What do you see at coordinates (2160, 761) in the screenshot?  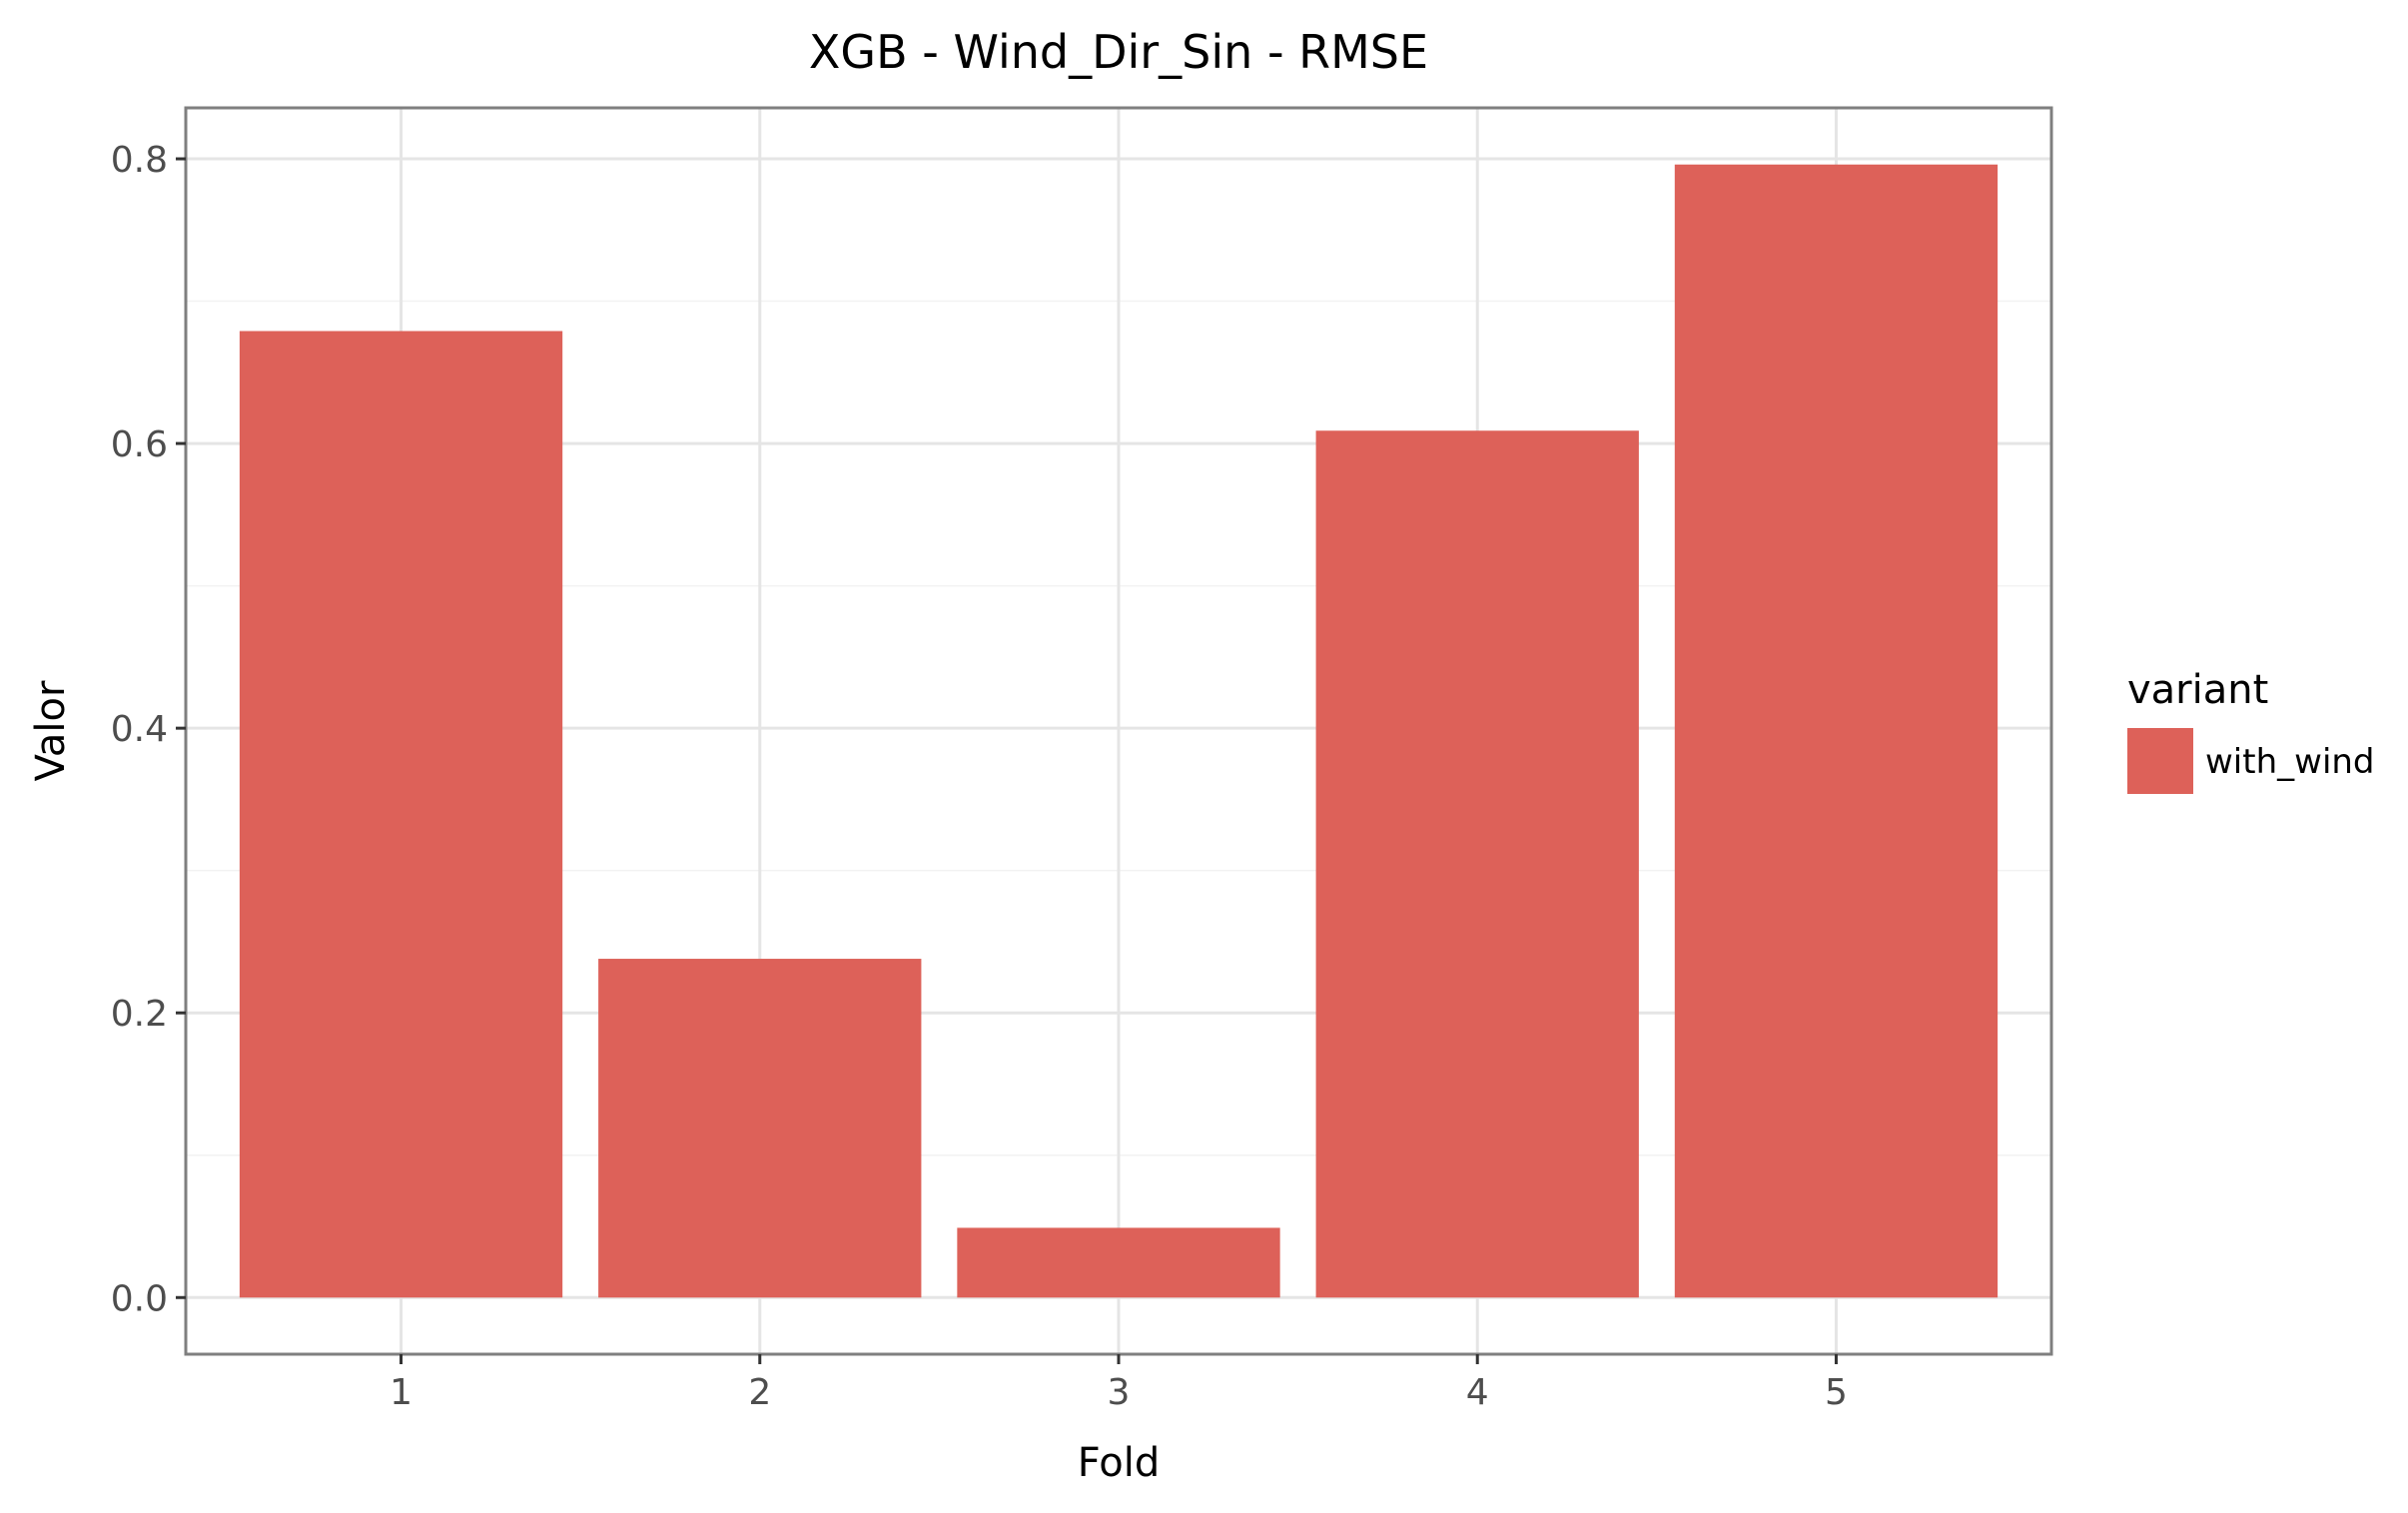 I see `legend-swatch` at bounding box center [2160, 761].